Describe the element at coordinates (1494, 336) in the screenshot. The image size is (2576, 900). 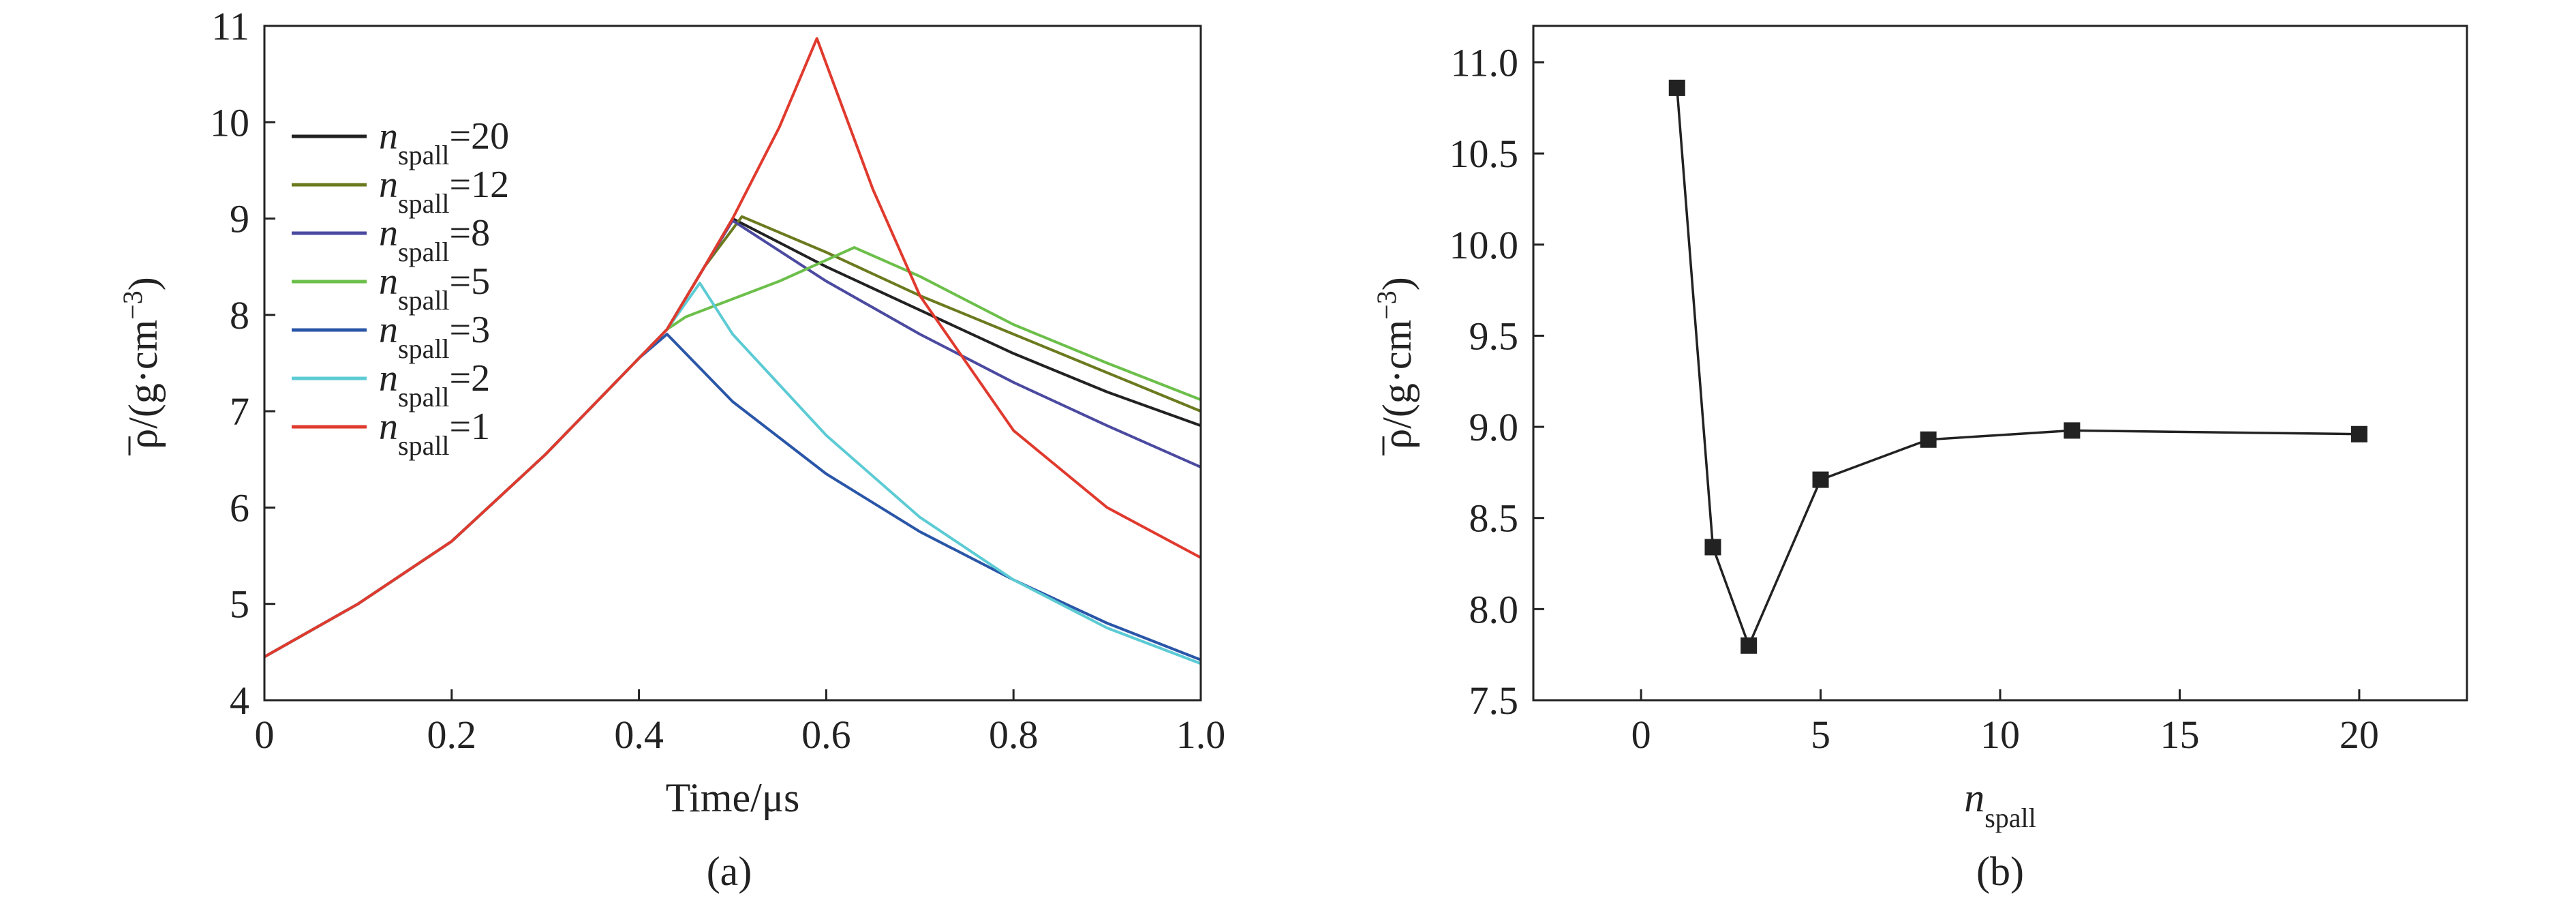
I see `chart-b-y-tick-label: 9.5` at that location.